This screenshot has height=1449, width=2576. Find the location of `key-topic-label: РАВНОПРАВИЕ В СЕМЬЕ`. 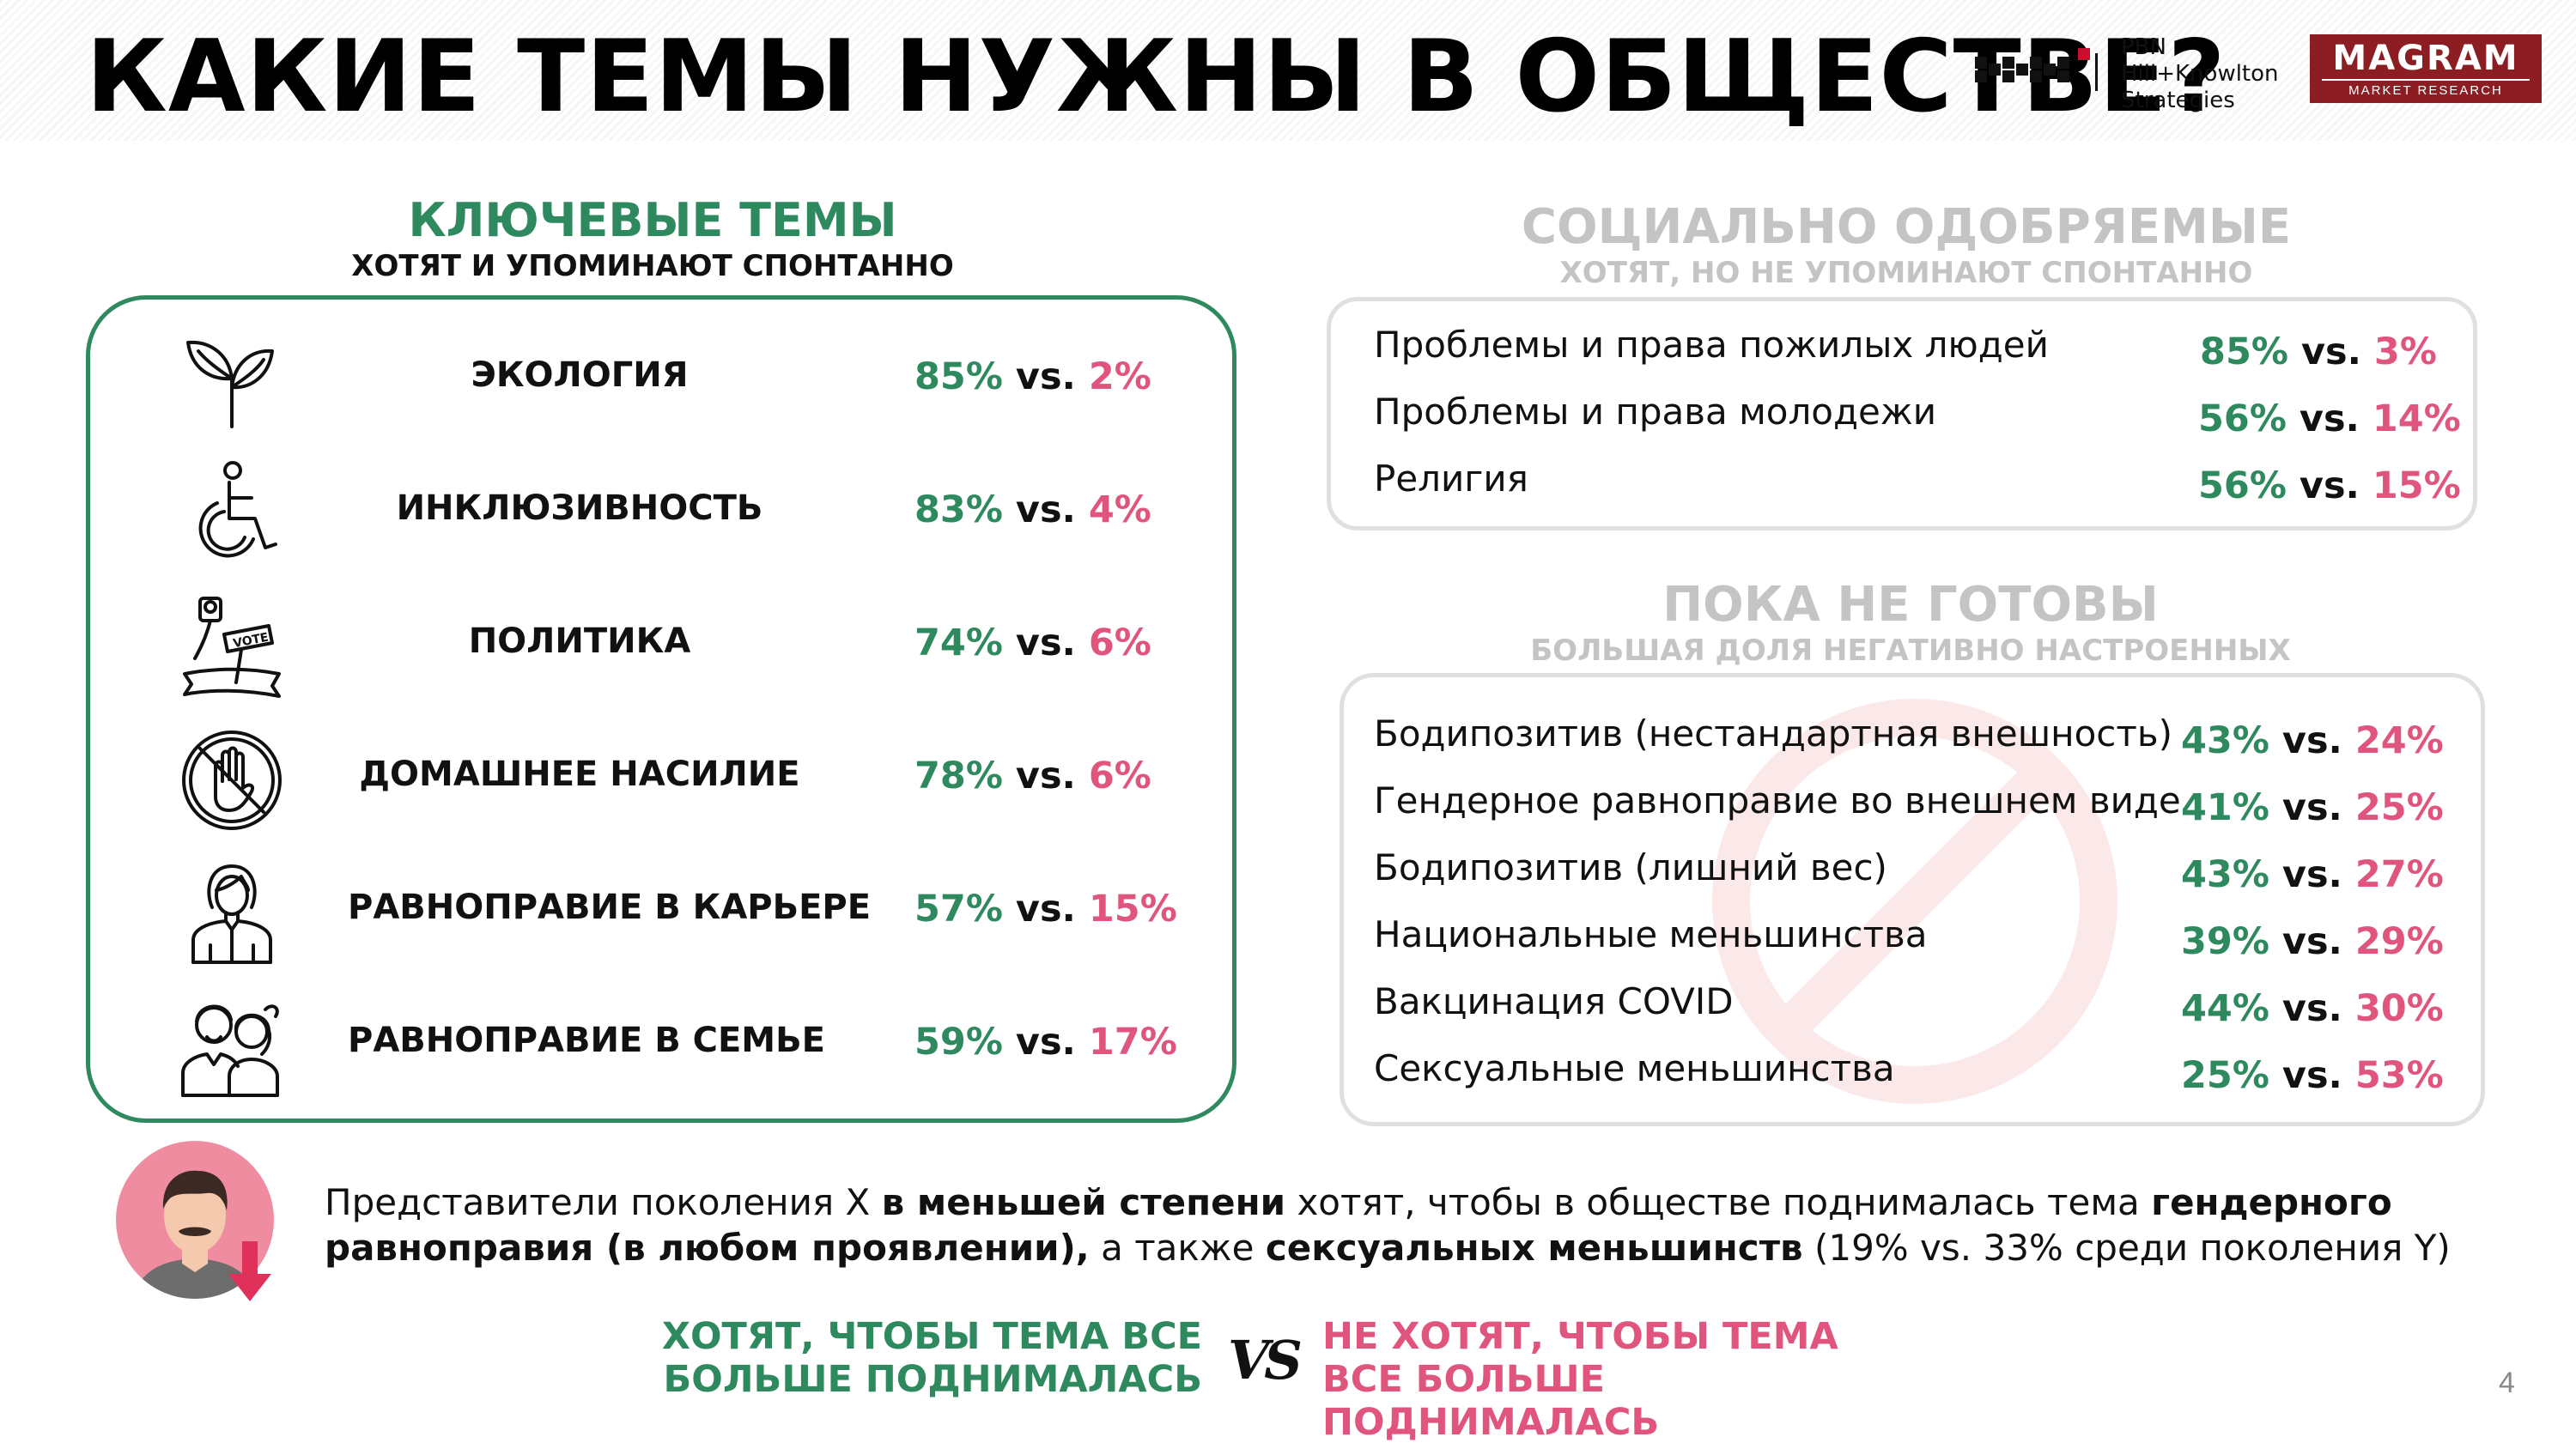

key-topic-label: РАВНОПРАВИЕ В СЕМЬЕ is located at coordinates (587, 1040).